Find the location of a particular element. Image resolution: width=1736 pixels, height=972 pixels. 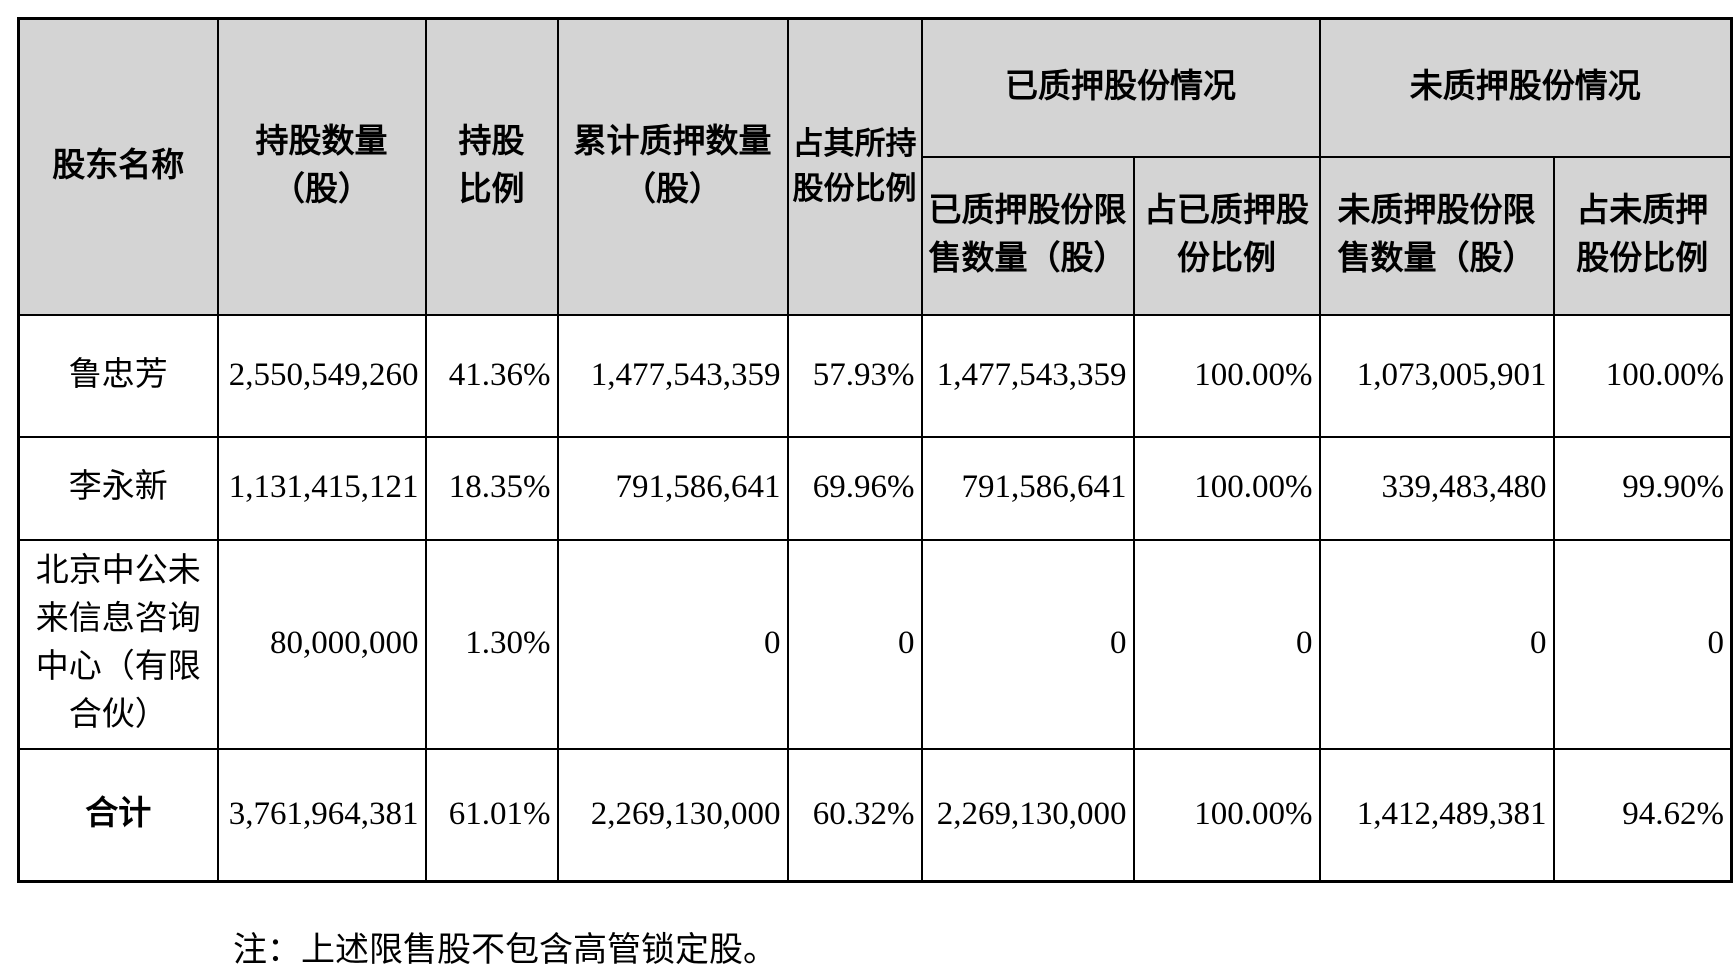

cell-holding-ratio: 61.01% is located at coordinates (491, 815).